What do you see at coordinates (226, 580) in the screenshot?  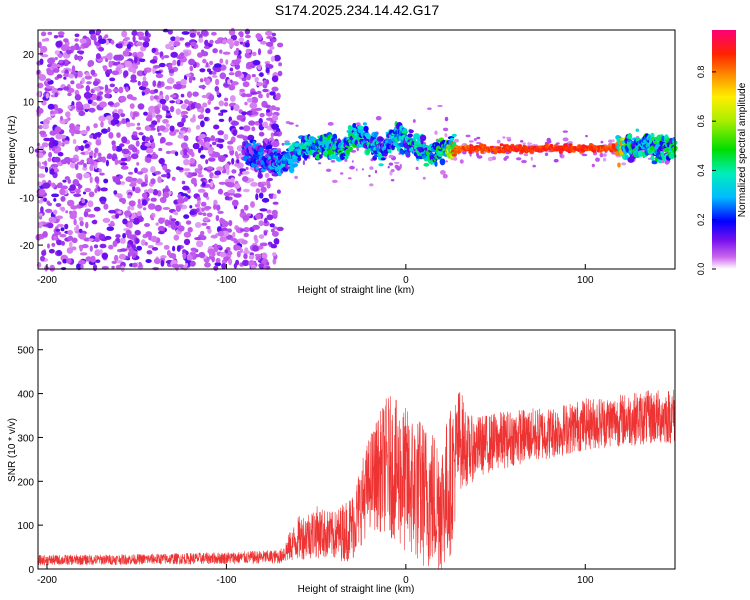 I see `x-tick-label: -100` at bounding box center [226, 580].